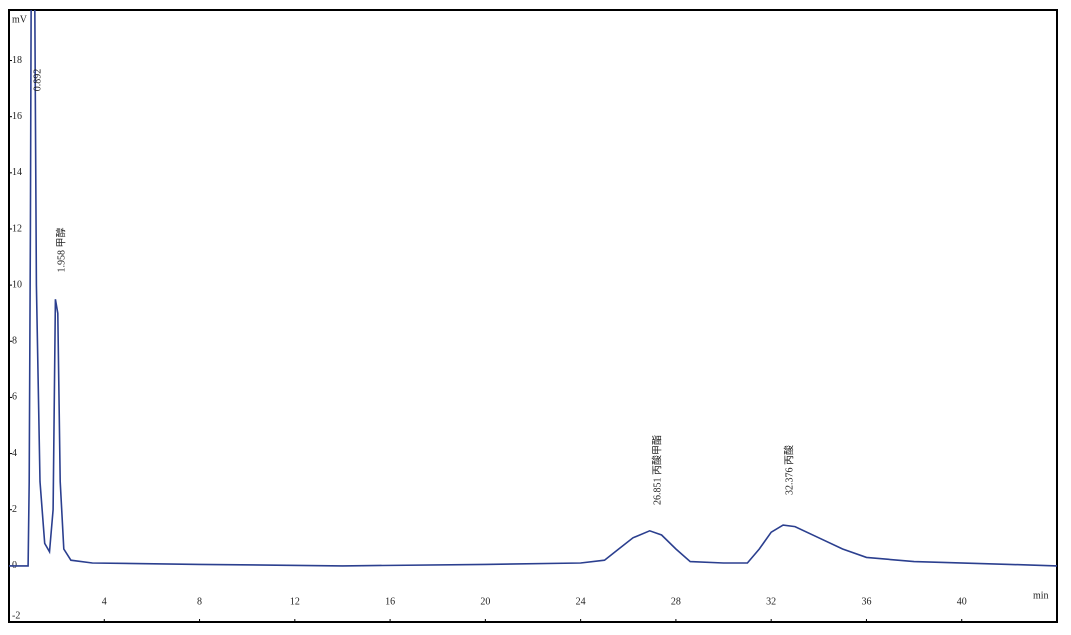  What do you see at coordinates (676, 601) in the screenshot?
I see `x-tick-label: 28` at bounding box center [676, 601].